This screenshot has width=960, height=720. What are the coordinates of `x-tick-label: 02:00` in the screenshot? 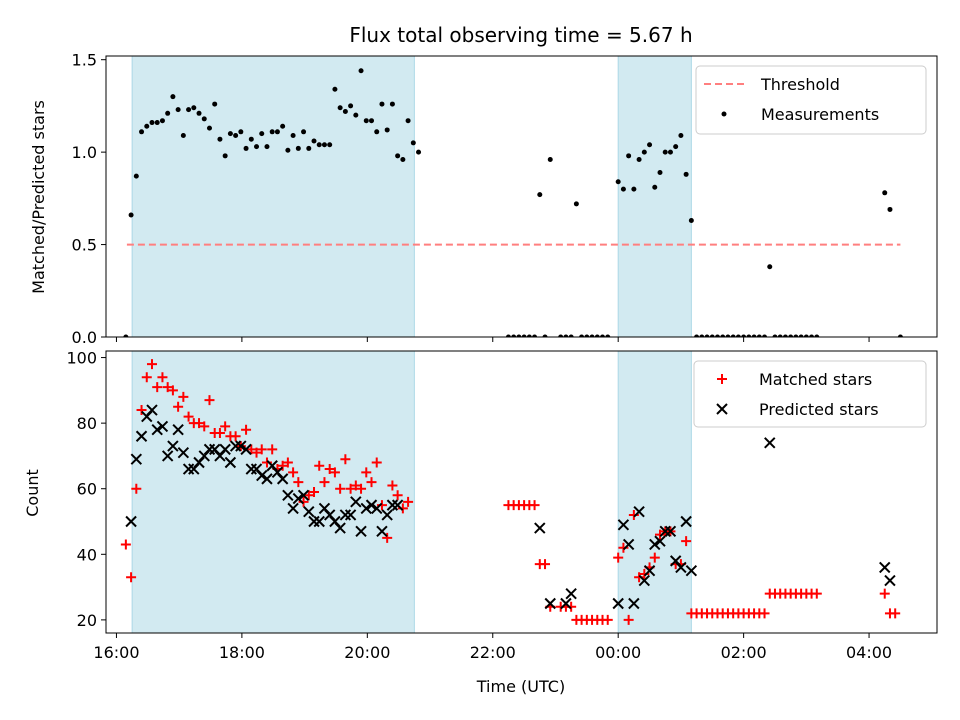 It's located at (744, 652).